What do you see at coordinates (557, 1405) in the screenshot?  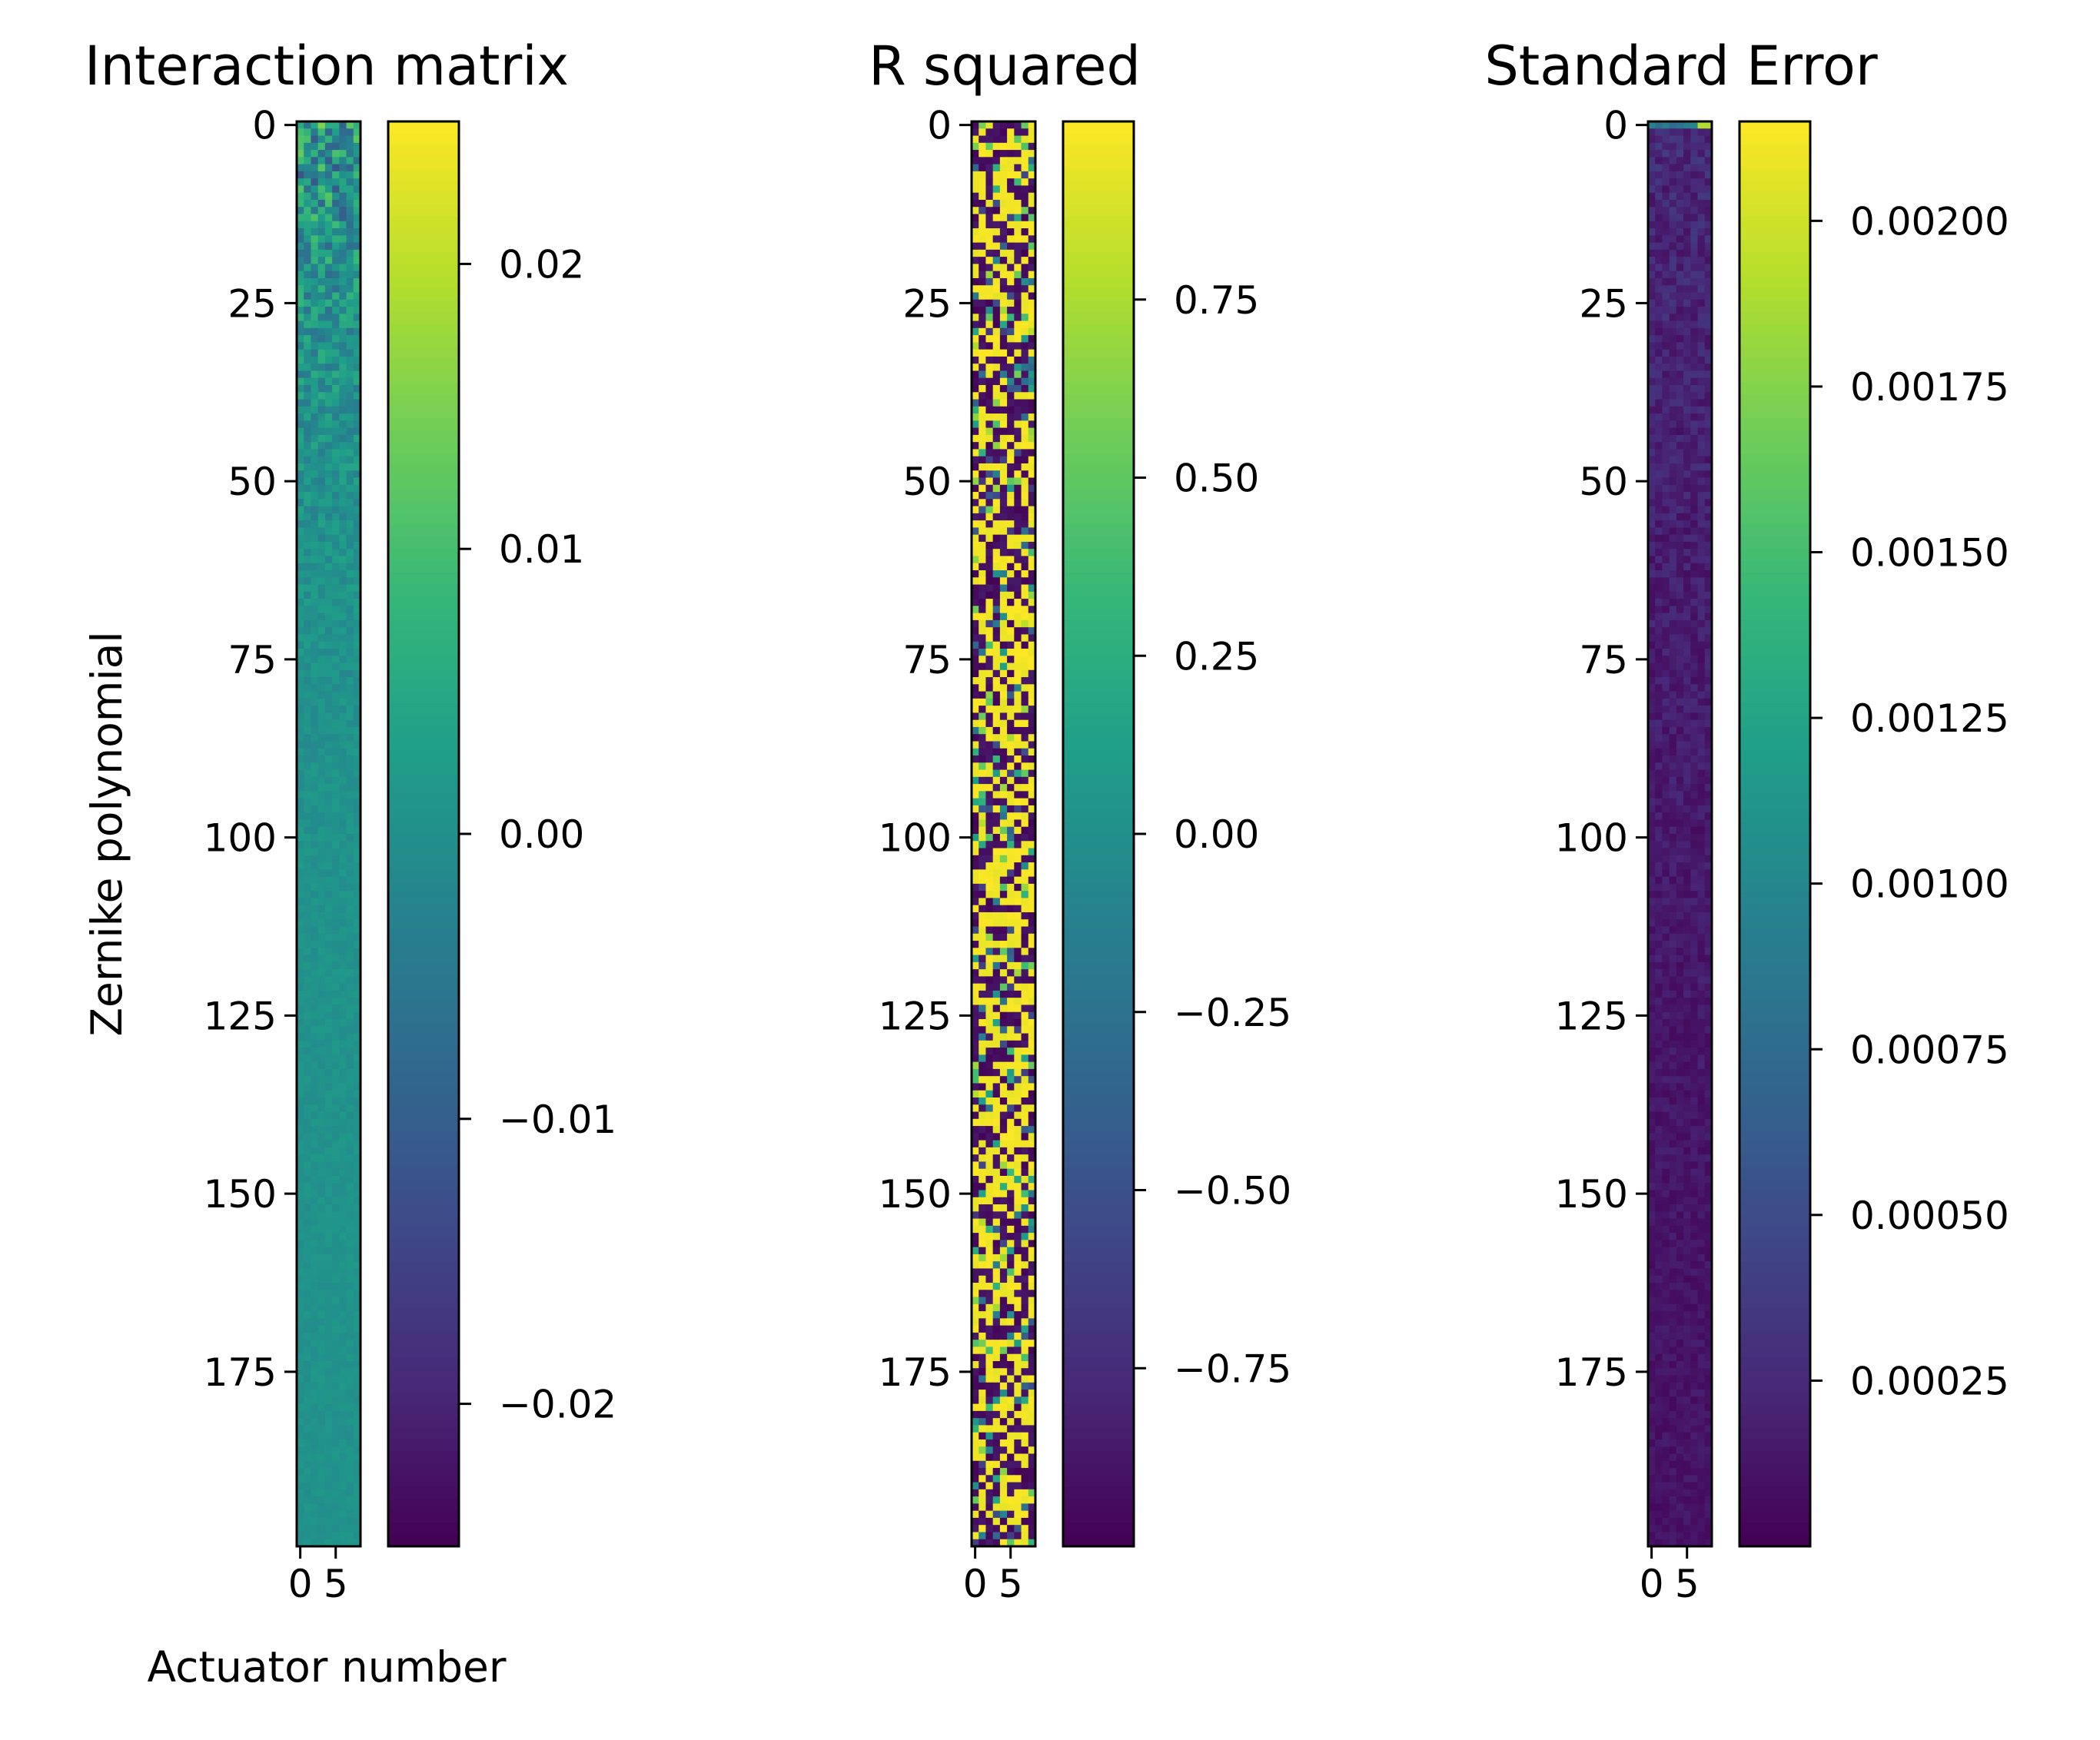 I see `colorbar-tick-label: −0.02` at bounding box center [557, 1405].